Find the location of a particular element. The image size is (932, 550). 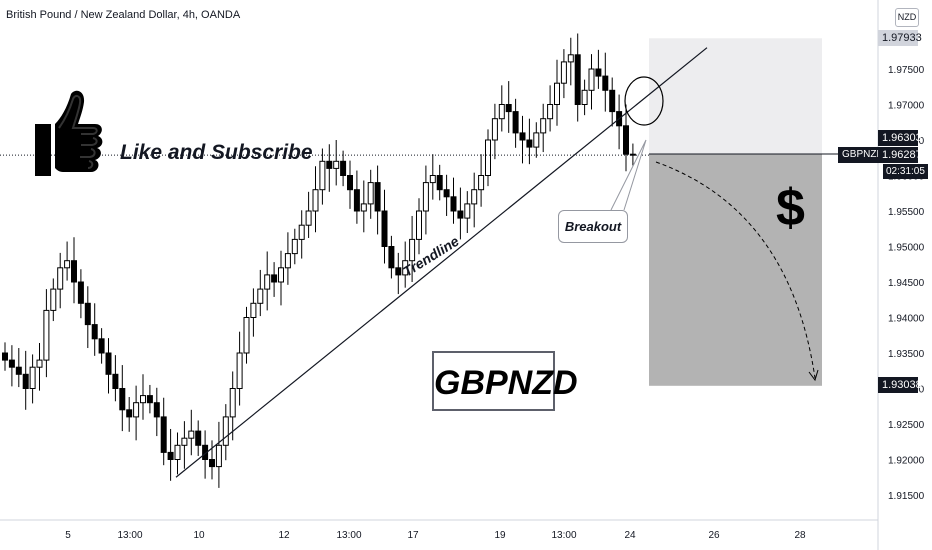

dollar-sign: $ is located at coordinates (790, 208).